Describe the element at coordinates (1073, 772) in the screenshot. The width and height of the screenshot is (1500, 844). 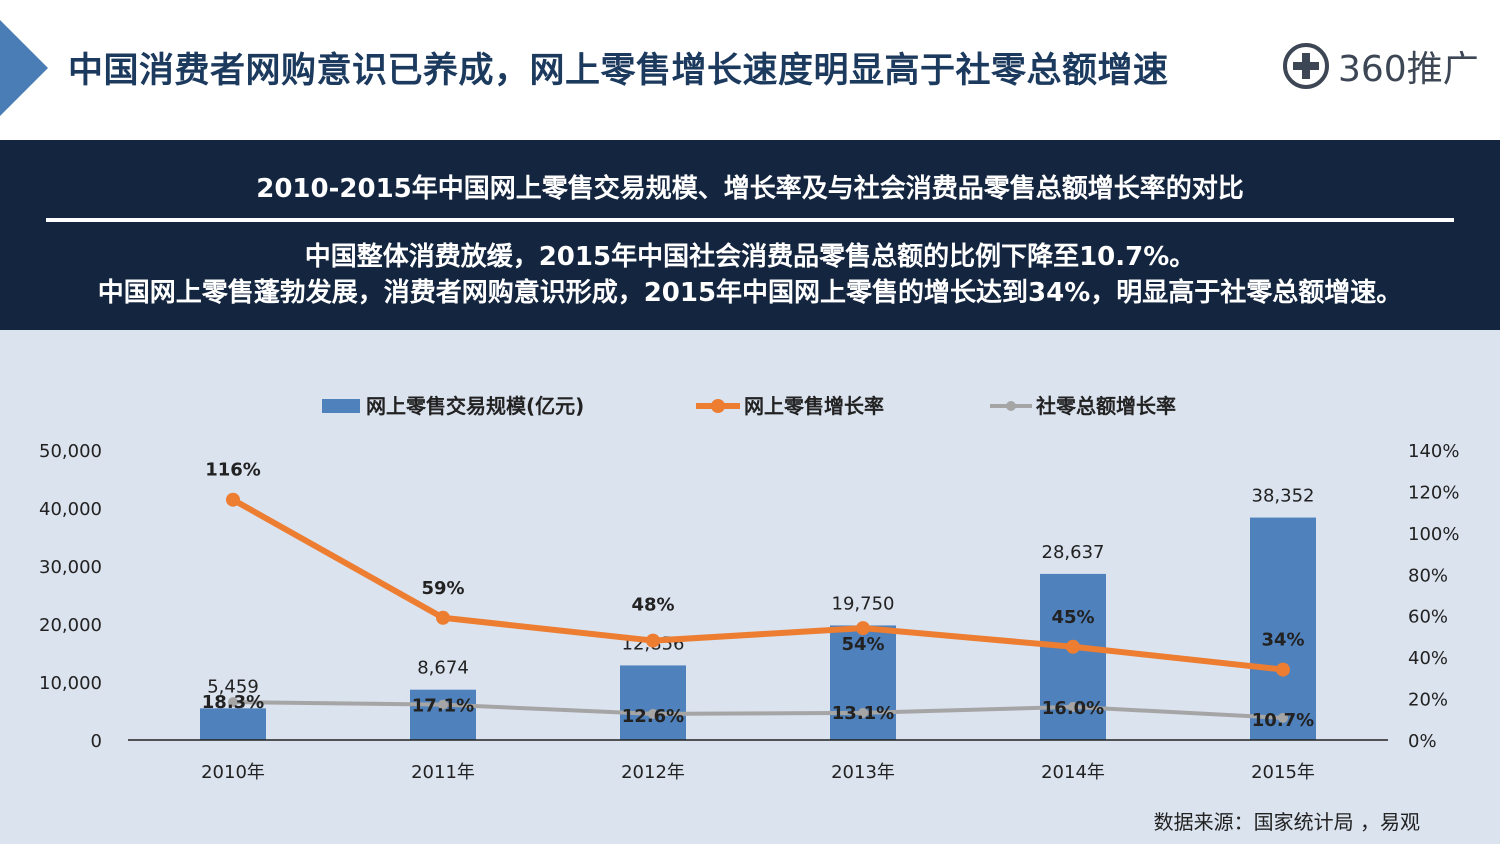
I see `x-tick-label: 2014年` at that location.